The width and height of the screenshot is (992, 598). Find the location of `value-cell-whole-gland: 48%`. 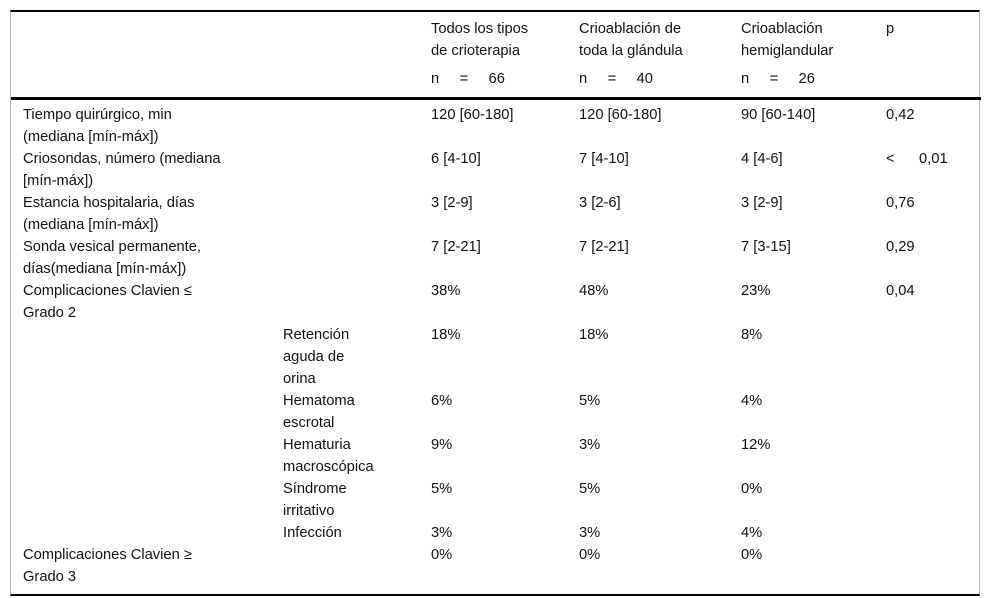

value-cell-whole-gland: 48% is located at coordinates (594, 291).